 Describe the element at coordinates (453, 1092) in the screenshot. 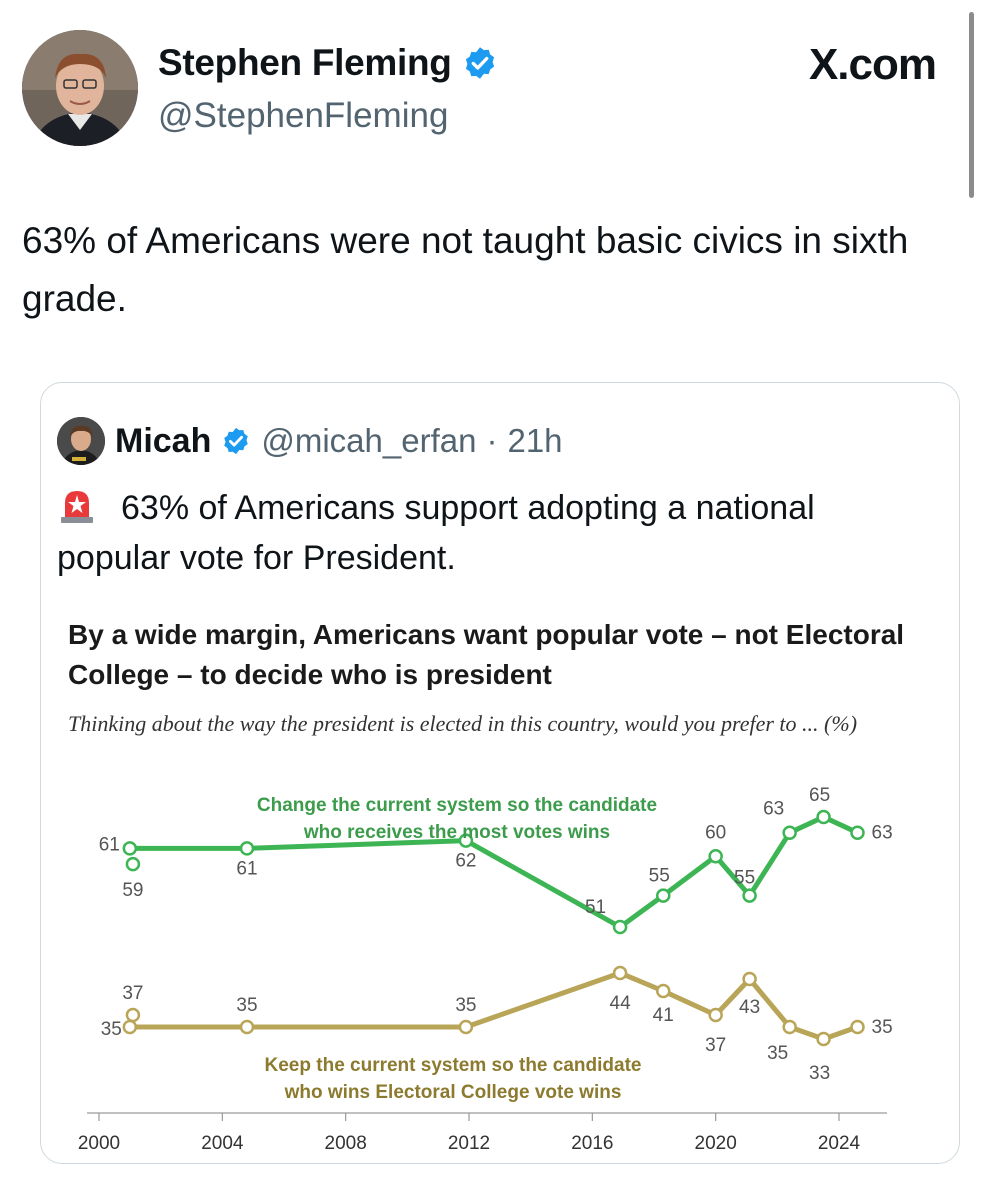

I see `series-name-label: who wins Electoral College vote wins` at that location.